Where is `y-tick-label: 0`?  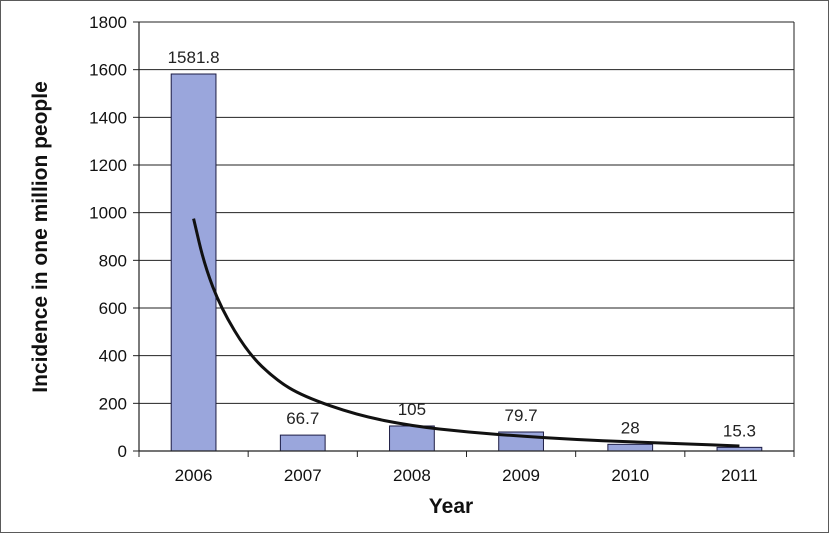 y-tick-label: 0 is located at coordinates (122, 451).